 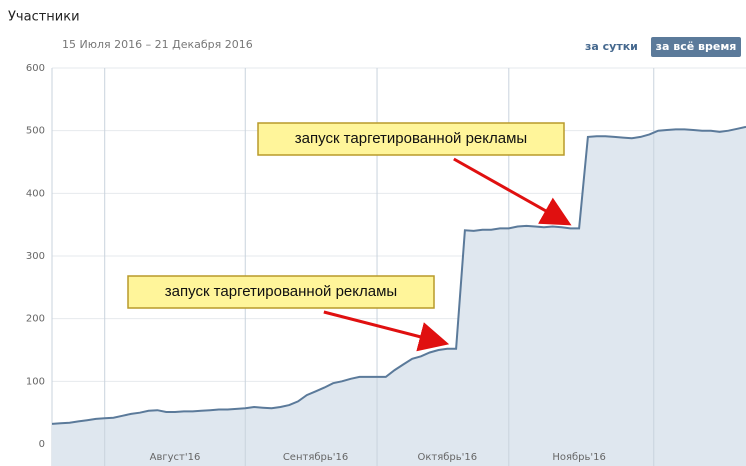 What do you see at coordinates (44, 17) in the screenshot?
I see `chart-title: Участники` at bounding box center [44, 17].